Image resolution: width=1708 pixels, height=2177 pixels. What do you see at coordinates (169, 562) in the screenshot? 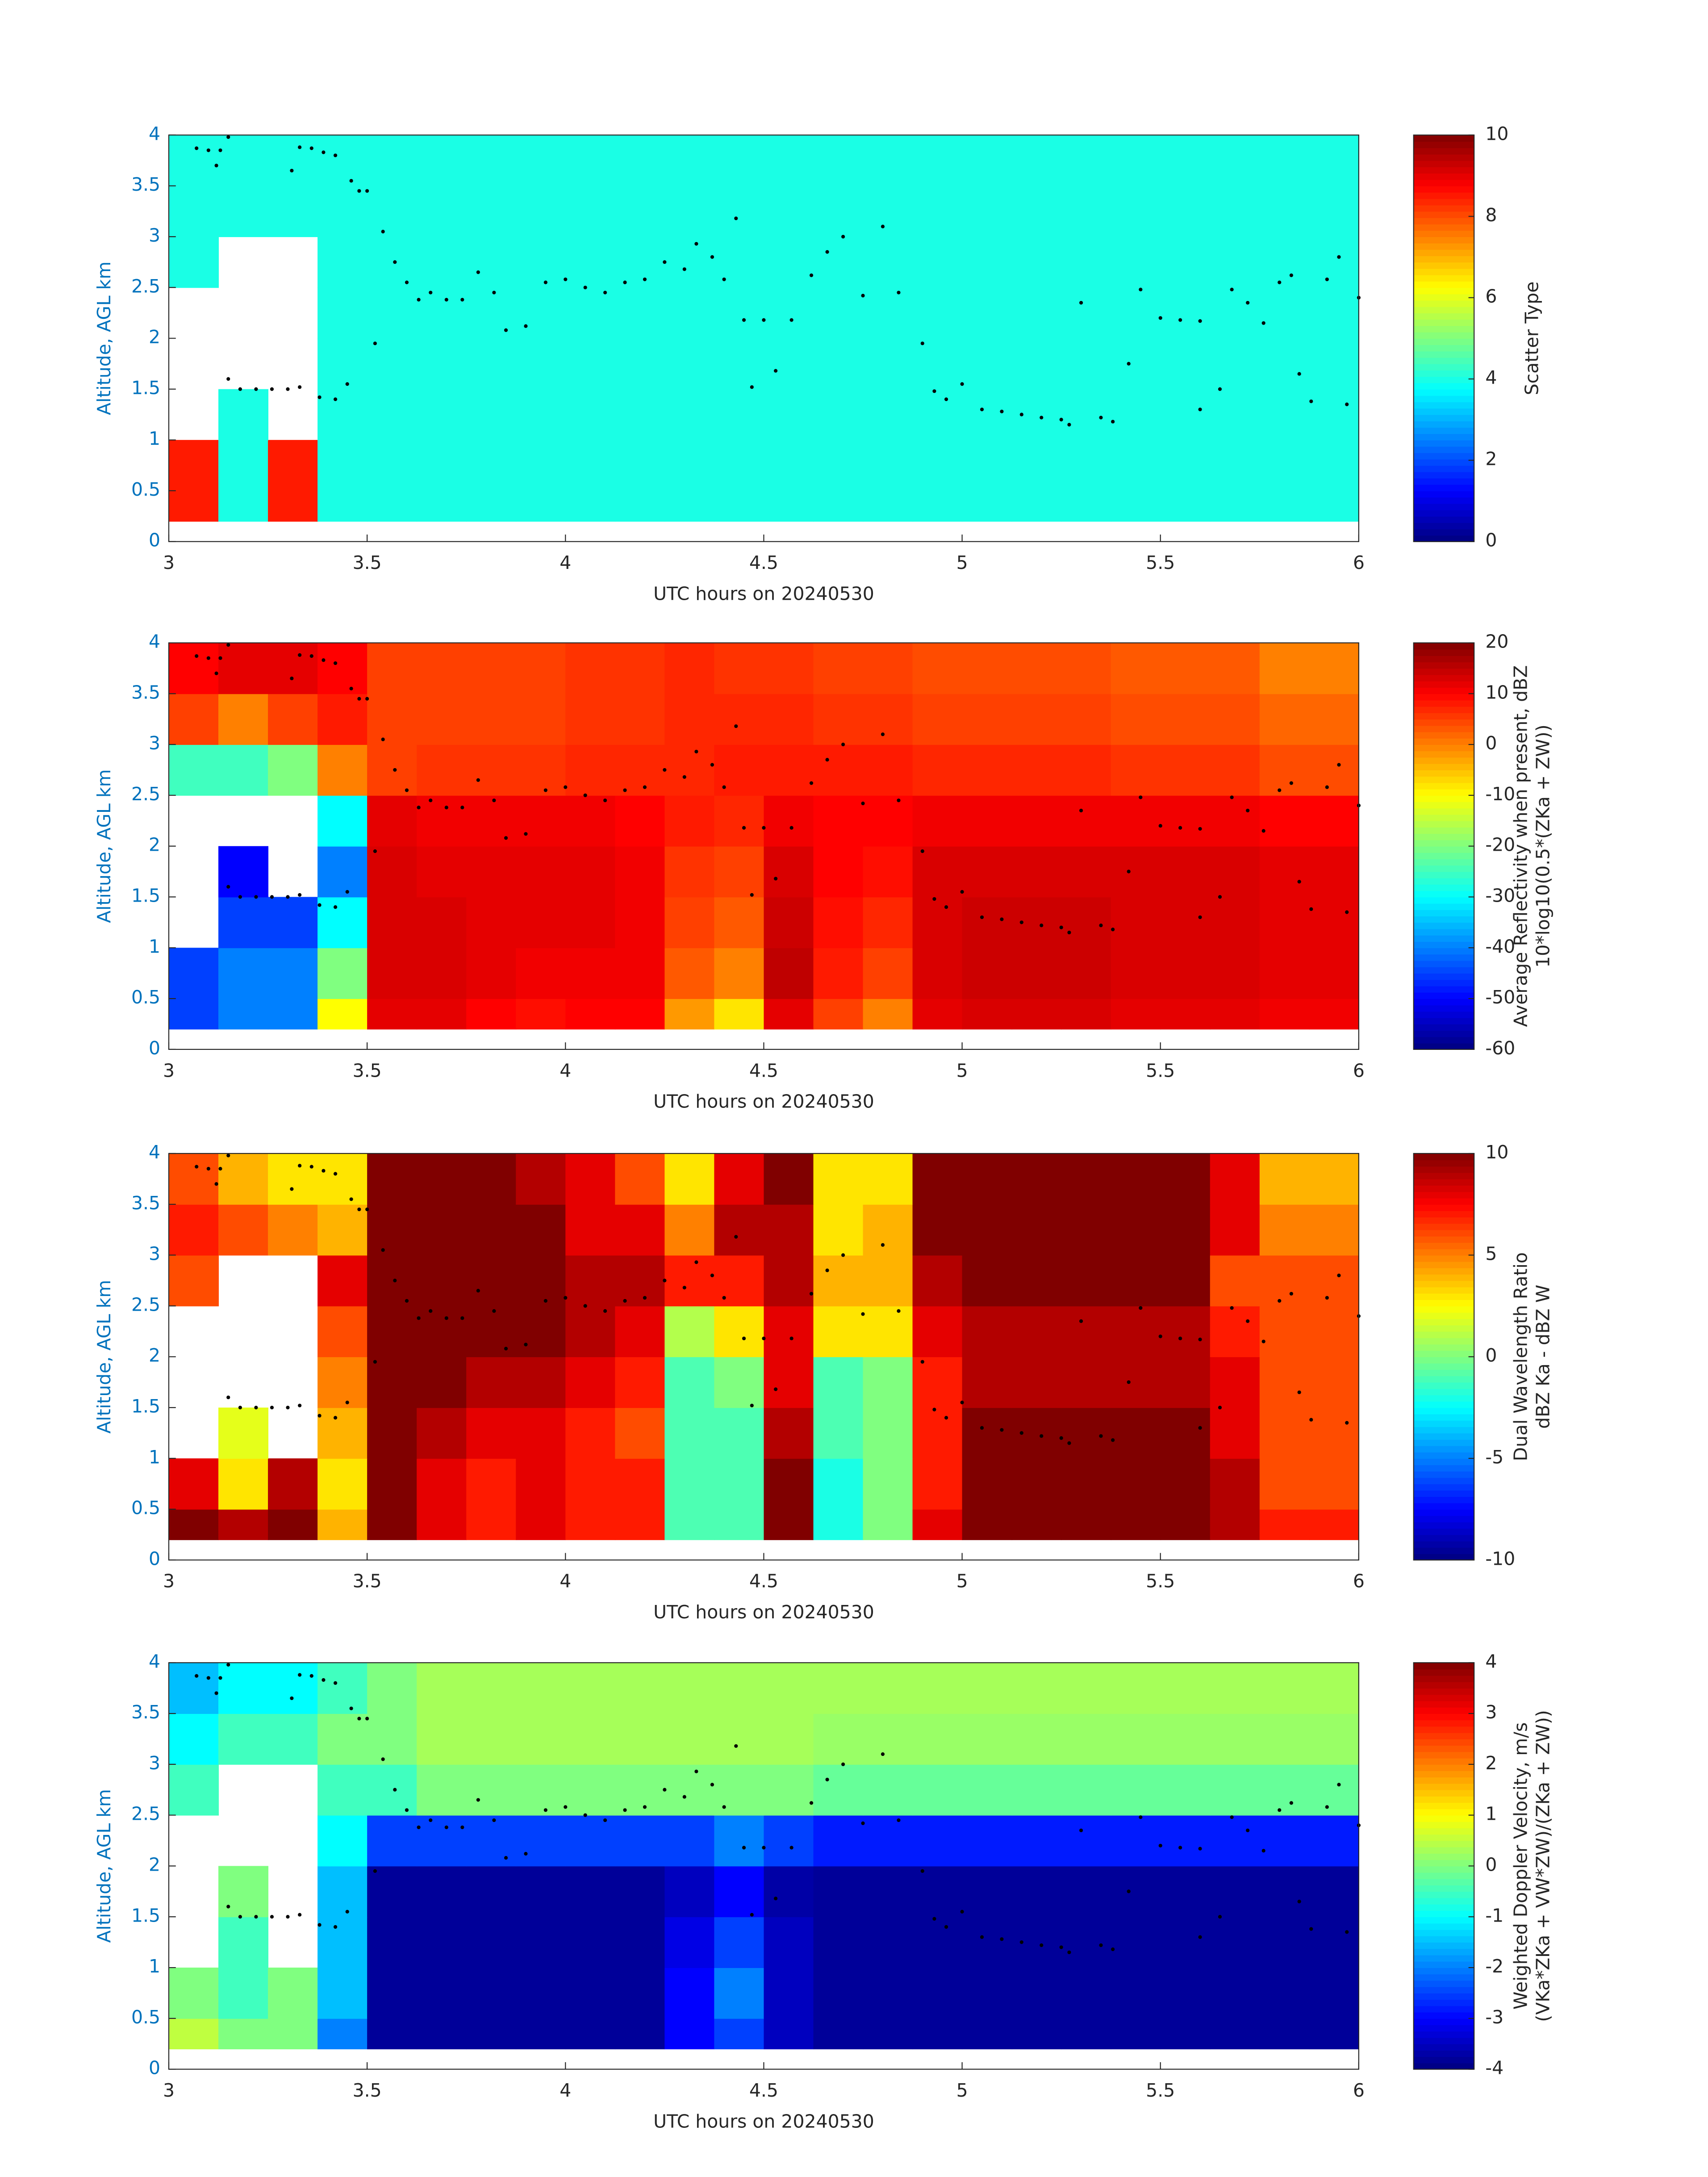
I see `x-tick-label: 3` at bounding box center [169, 562].